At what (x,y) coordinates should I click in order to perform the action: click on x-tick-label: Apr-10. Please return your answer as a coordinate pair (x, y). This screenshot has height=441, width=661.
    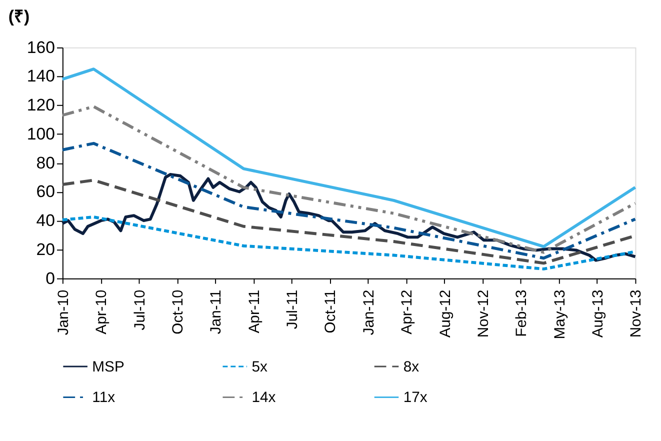
    Looking at the image, I should click on (102, 312).